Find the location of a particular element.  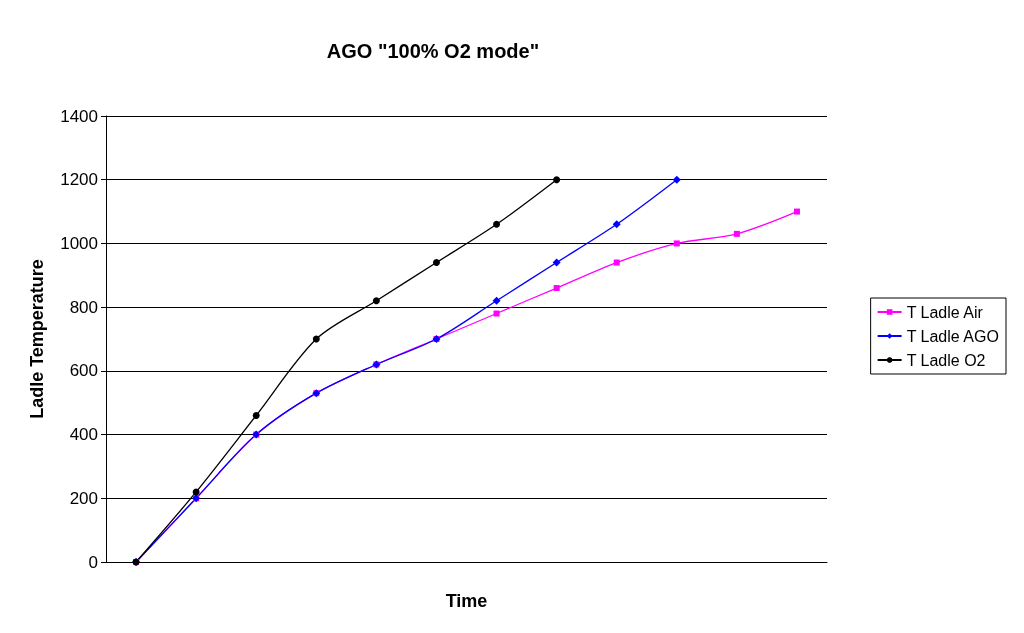

legend-label: T Ladle Air is located at coordinates (945, 312).